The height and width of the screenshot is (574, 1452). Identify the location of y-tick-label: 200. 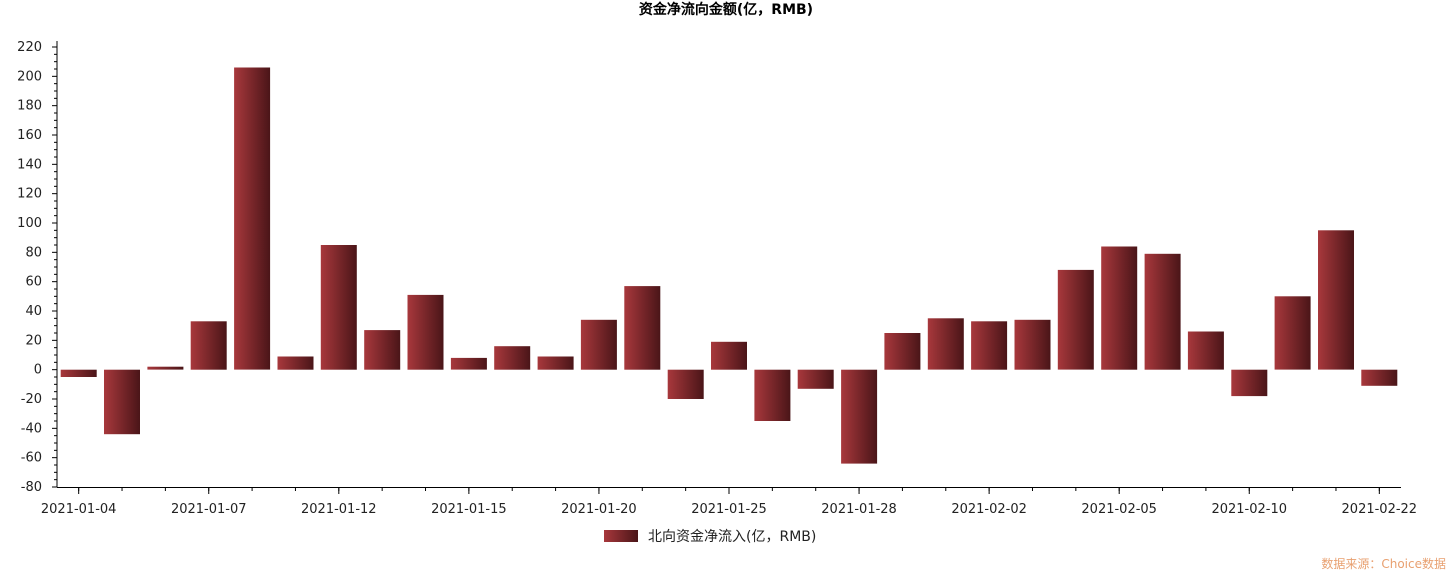
(29, 76).